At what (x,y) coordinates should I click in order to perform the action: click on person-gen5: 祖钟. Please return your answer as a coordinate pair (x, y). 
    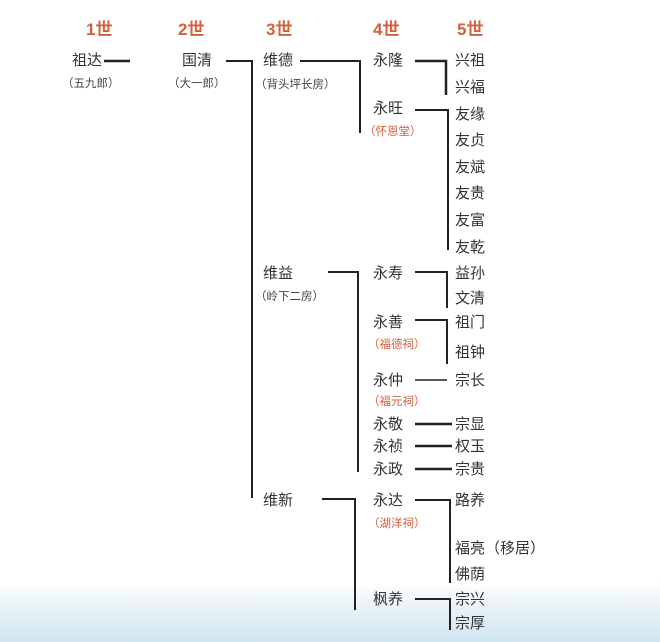
    Looking at the image, I should click on (470, 352).